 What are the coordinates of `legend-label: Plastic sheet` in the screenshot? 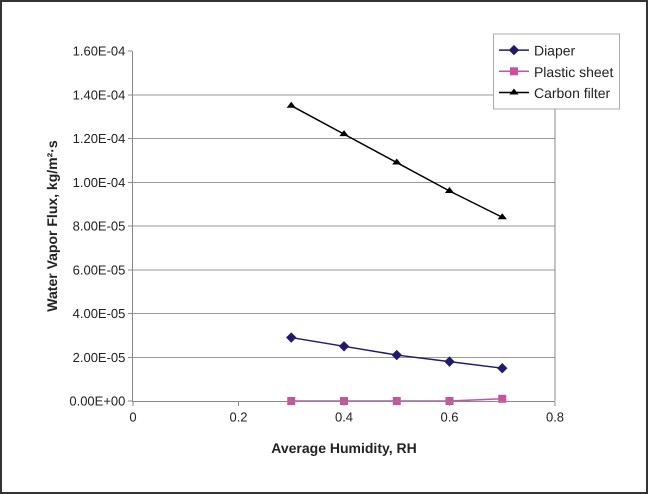 It's located at (574, 72).